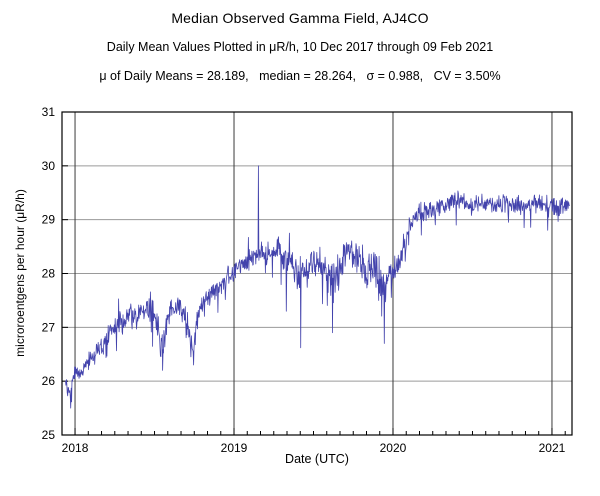  What do you see at coordinates (49, 220) in the screenshot?
I see `y-tick-label: 29` at bounding box center [49, 220].